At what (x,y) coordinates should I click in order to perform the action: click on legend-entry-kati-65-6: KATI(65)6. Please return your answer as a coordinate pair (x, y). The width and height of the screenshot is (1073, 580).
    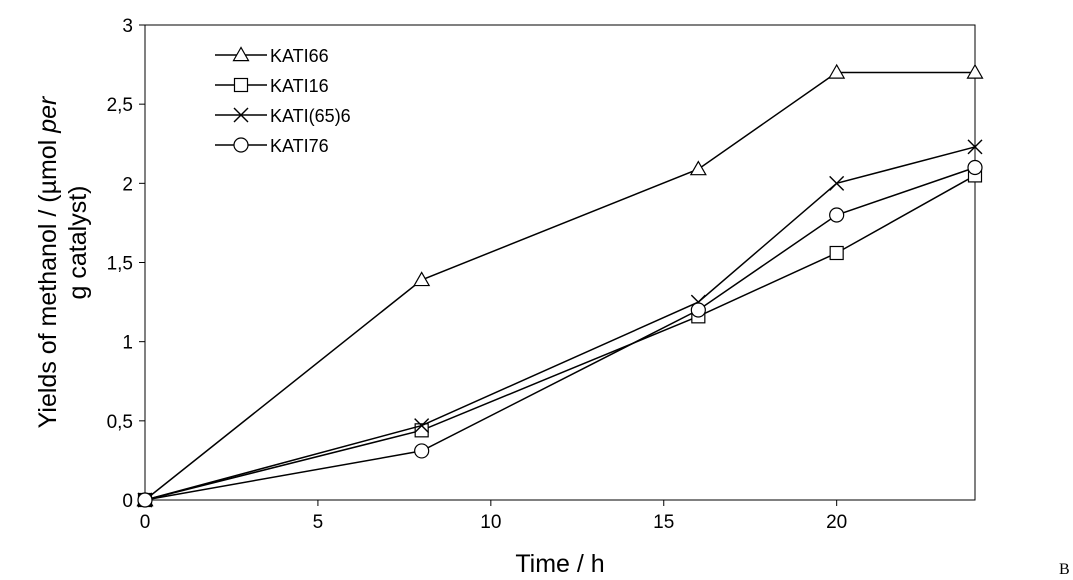
    Looking at the image, I should click on (283, 116).